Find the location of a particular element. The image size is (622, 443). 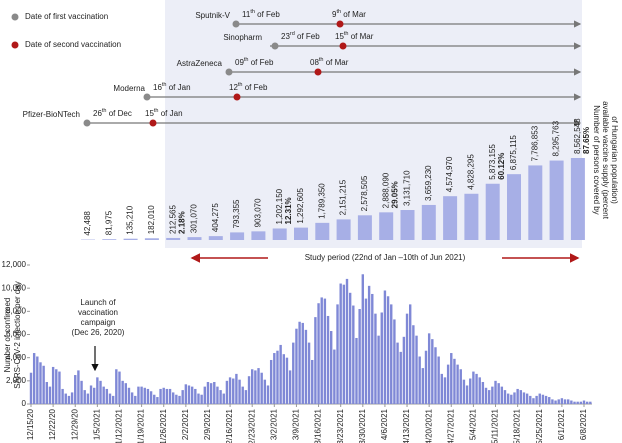

timeline-date: 09th of Feb is located at coordinates (254, 62).